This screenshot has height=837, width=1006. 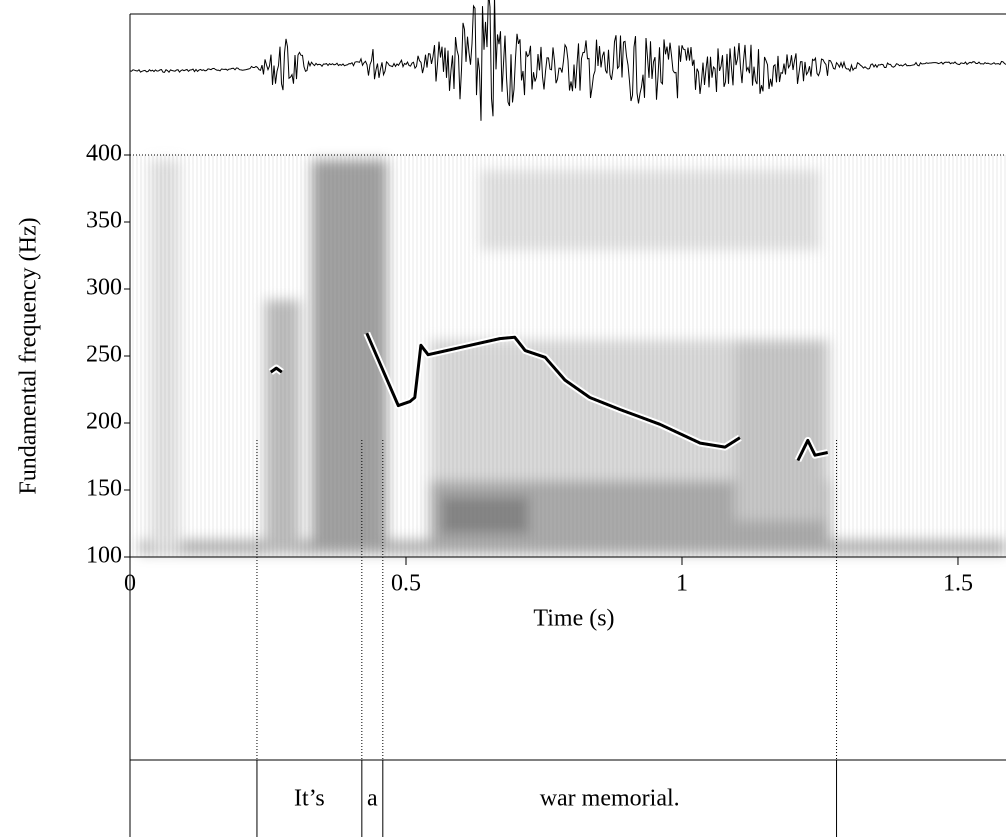 What do you see at coordinates (309, 799) in the screenshot?
I see `tier-label: It’s` at bounding box center [309, 799].